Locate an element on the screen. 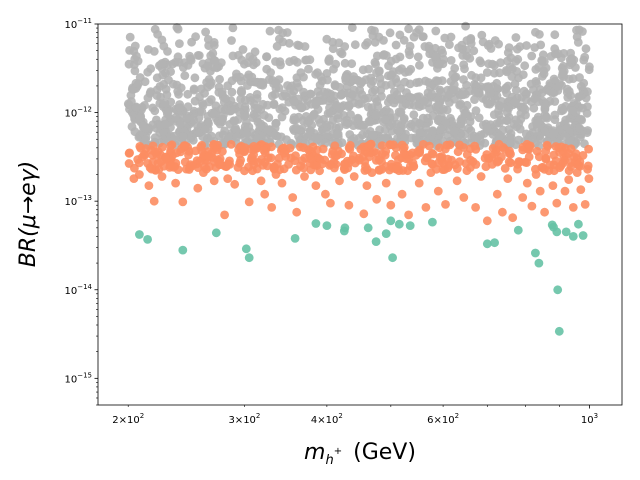 Image resolution: width=640 pixels, height=480 pixels. y-tick-label: 10−14 is located at coordinates (78, 290).